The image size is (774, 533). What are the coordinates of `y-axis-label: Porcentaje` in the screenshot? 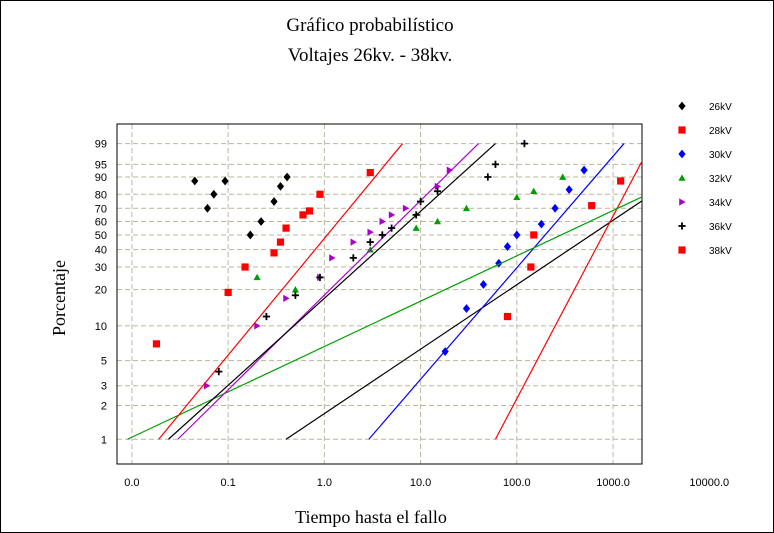 It's located at (59, 298).